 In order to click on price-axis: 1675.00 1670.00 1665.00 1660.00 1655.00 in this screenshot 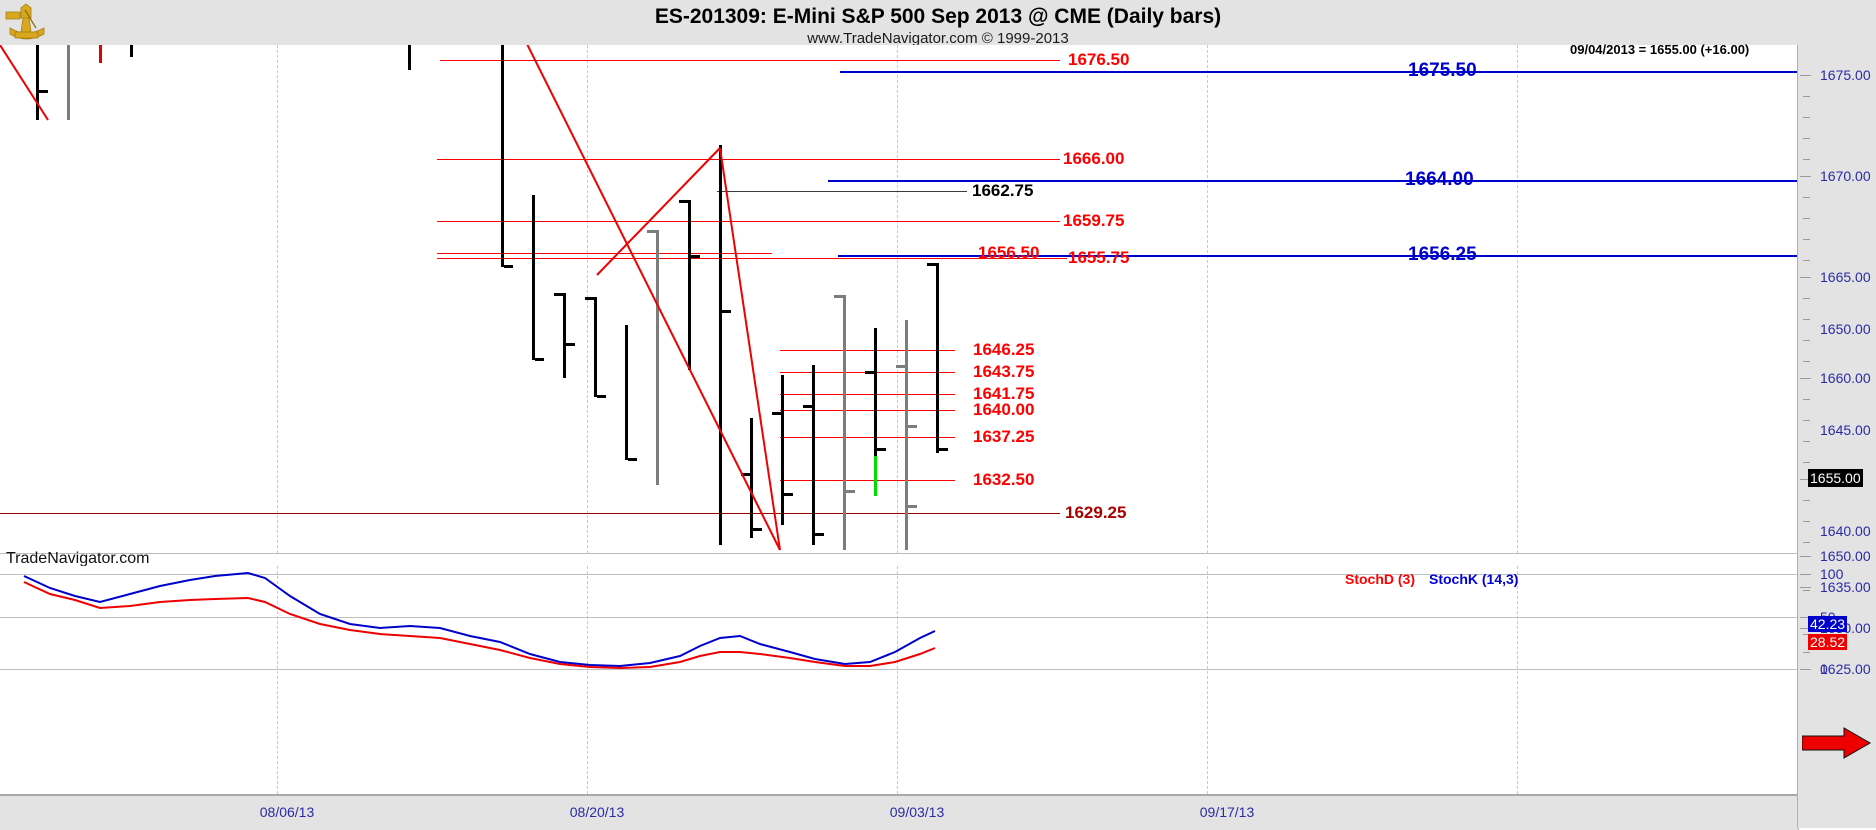, I will do `click(1836, 299)`.